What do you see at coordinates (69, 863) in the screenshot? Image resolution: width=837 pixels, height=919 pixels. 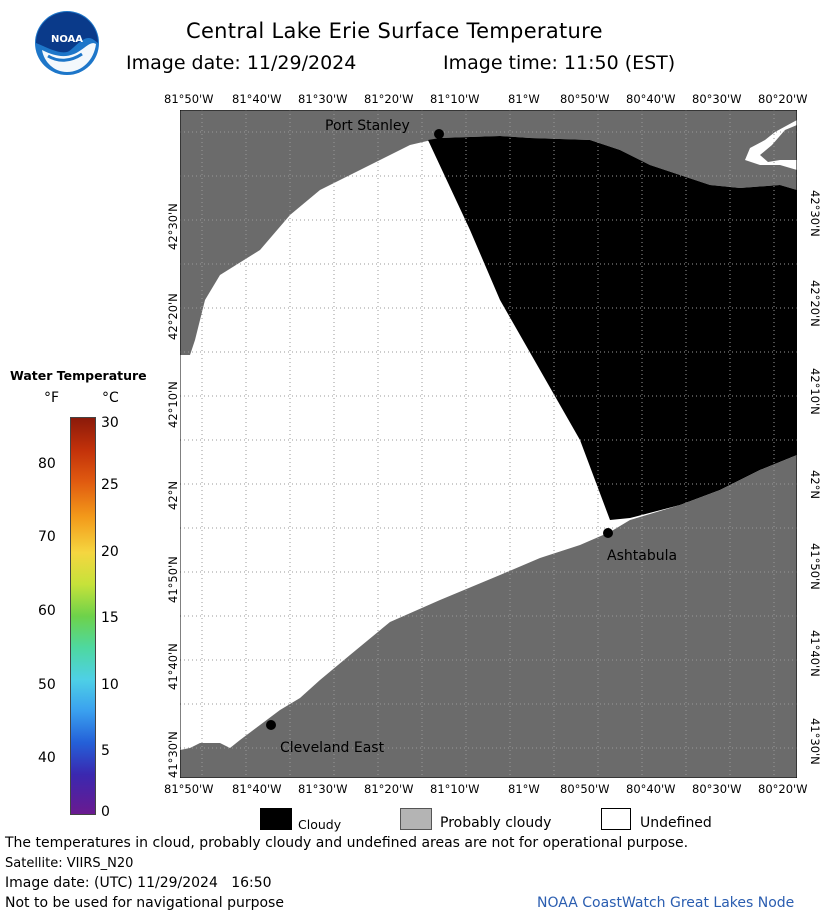 I see `satellite-text: Satellite: VIIRS_N20` at bounding box center [69, 863].